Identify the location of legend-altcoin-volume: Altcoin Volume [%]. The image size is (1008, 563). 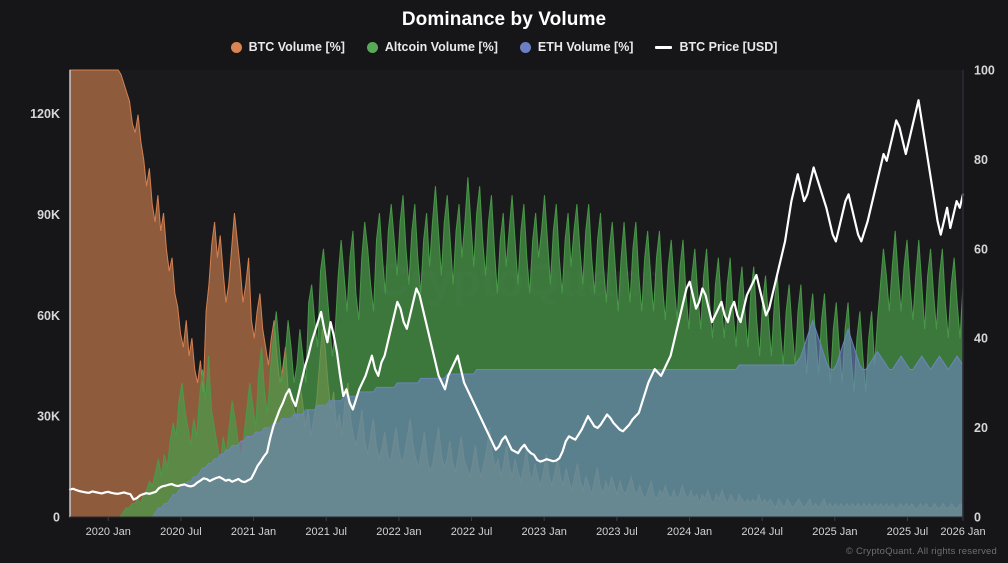
(432, 47).